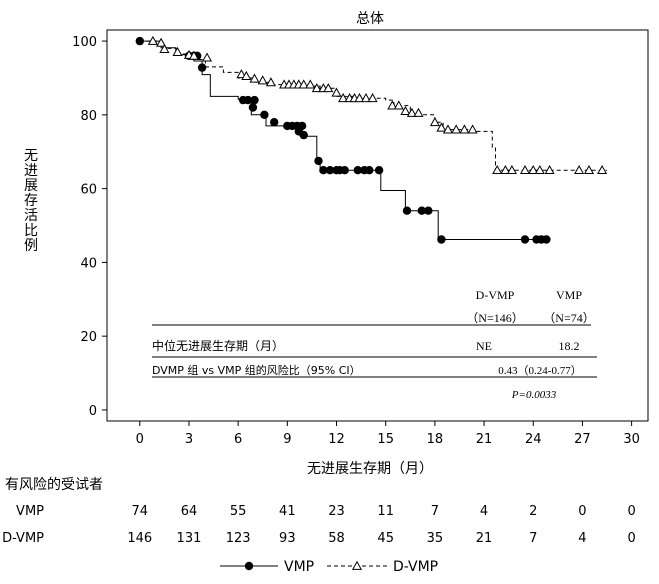  Describe the element at coordinates (140, 511) in the screenshot. I see `risk-cell: 74` at that location.